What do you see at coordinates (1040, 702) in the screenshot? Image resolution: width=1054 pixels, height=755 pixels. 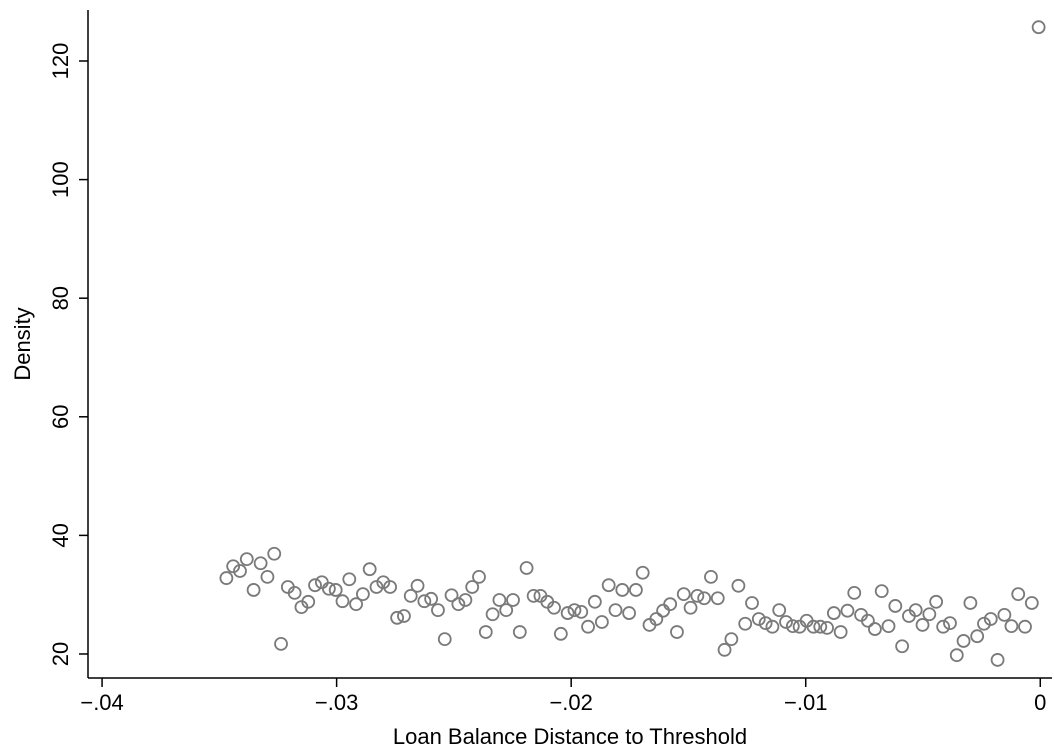 I see `x-tick-label: 0` at bounding box center [1040, 702].